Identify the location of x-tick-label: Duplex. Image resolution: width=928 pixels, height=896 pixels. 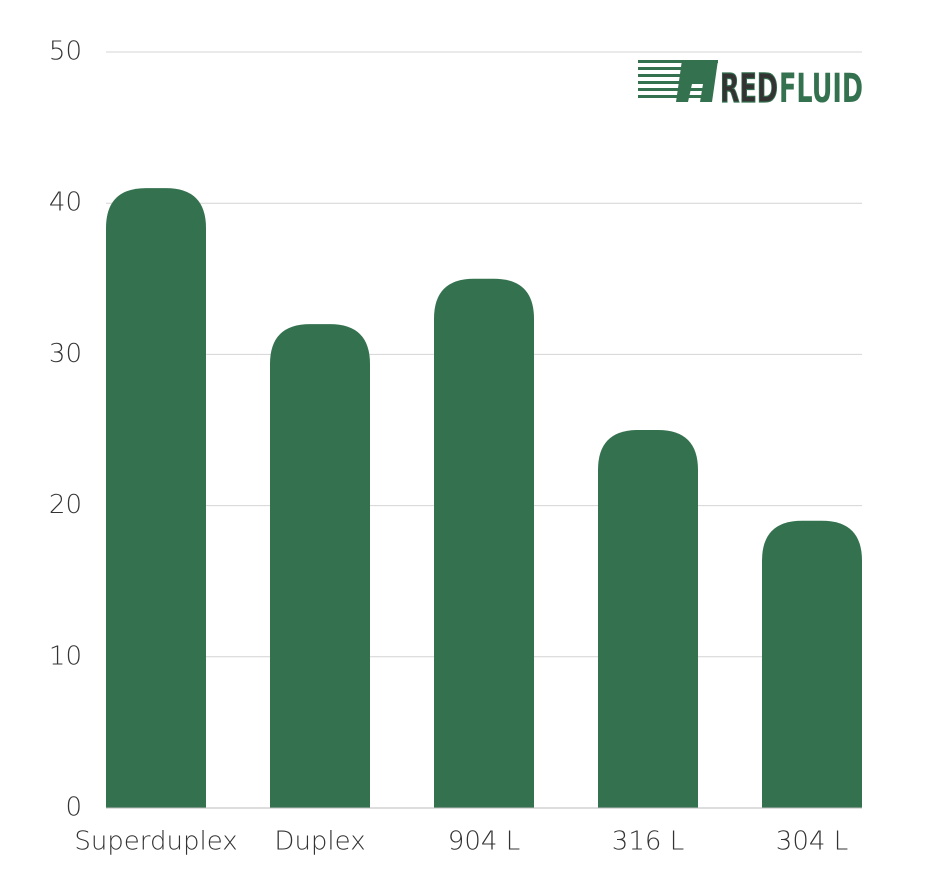
(319, 842).